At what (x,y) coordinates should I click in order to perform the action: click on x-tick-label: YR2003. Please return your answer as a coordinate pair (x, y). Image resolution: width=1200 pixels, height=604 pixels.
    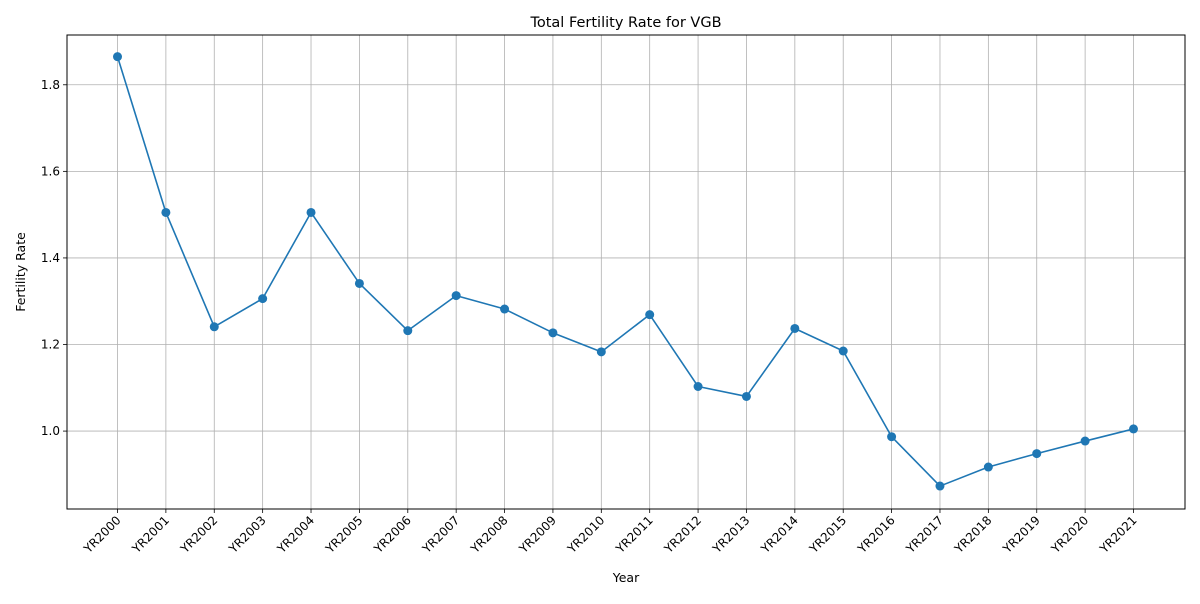
    Looking at the image, I should click on (246, 534).